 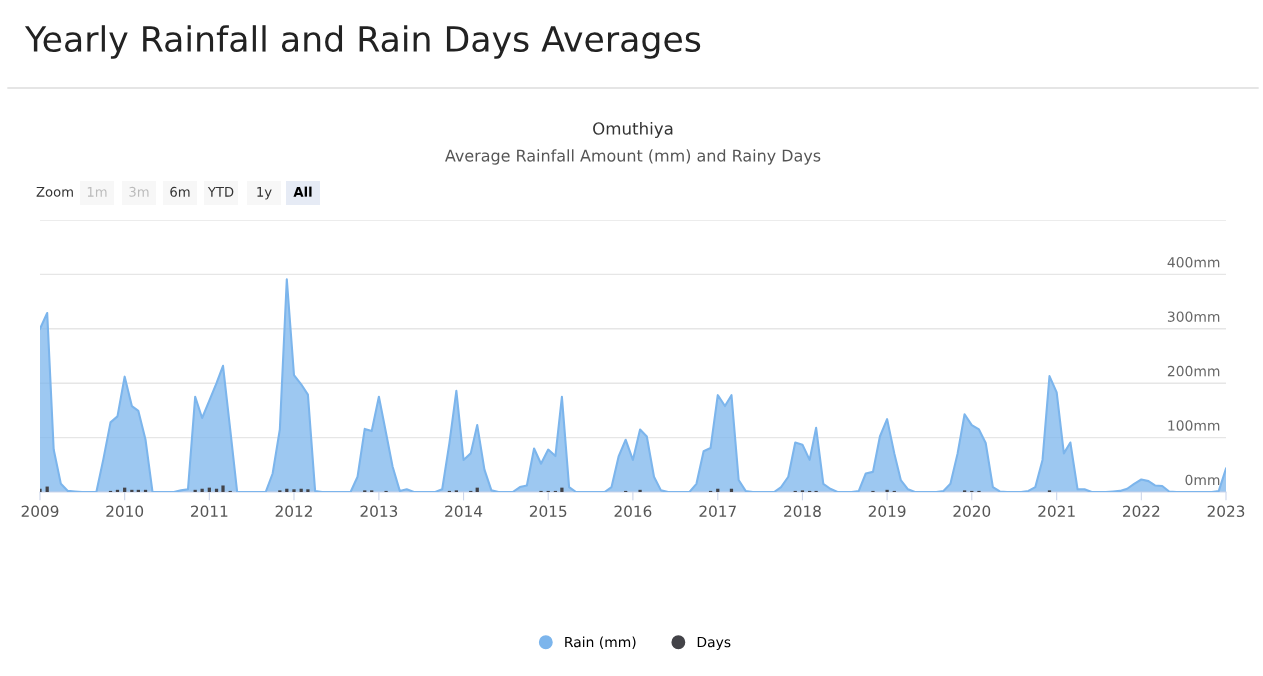 I want to click on y-tick-label: 100mm, so click(x=1194, y=425).